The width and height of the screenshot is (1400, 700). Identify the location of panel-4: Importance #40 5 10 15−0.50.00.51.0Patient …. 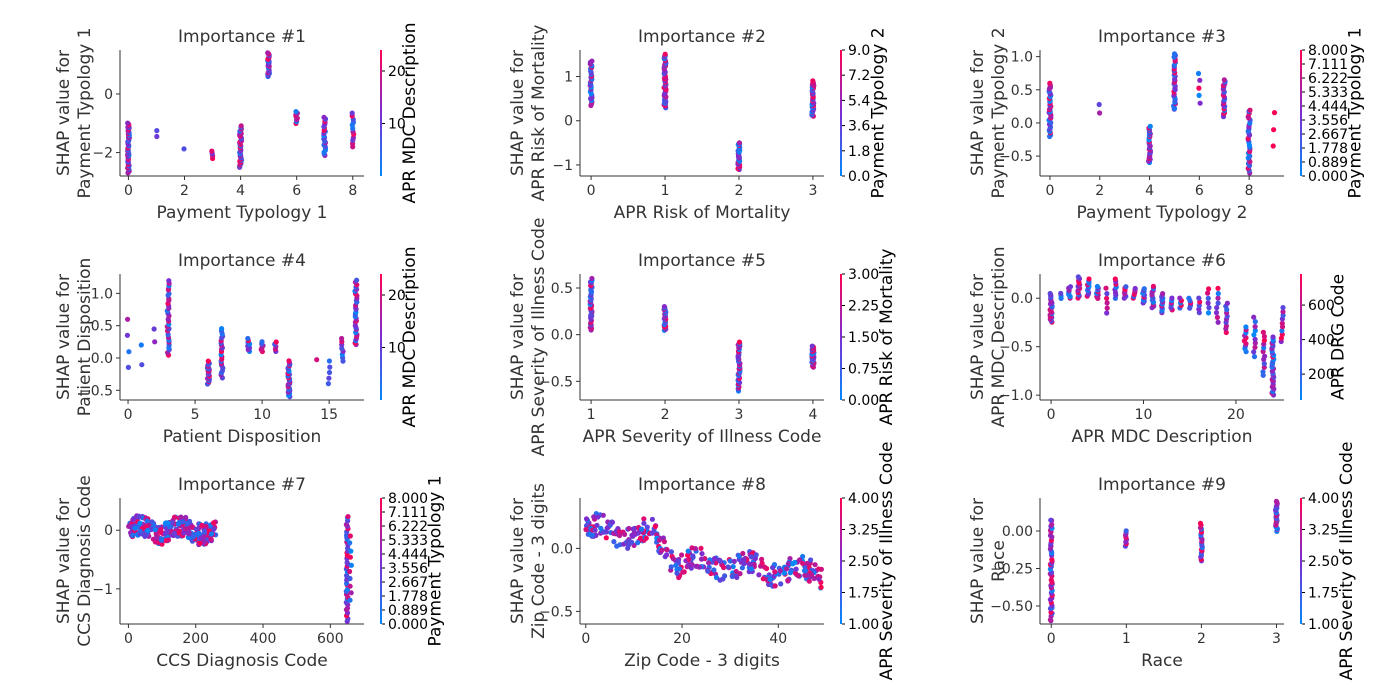
(237, 347).